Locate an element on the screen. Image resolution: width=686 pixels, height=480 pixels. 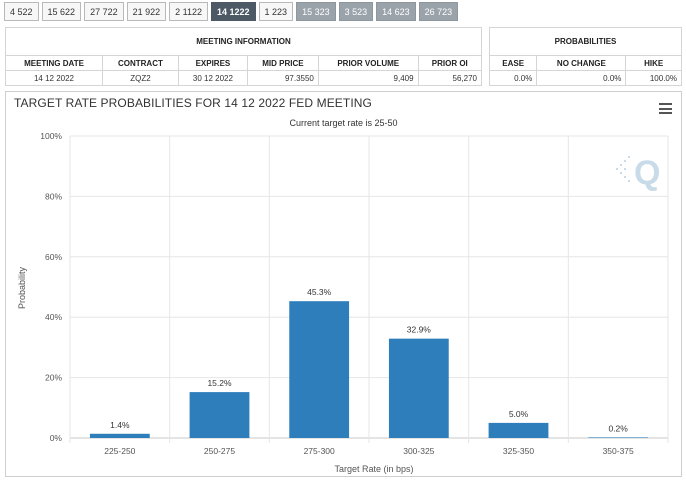
chart-subtitle: Current target rate is 25-50 is located at coordinates (343, 123).